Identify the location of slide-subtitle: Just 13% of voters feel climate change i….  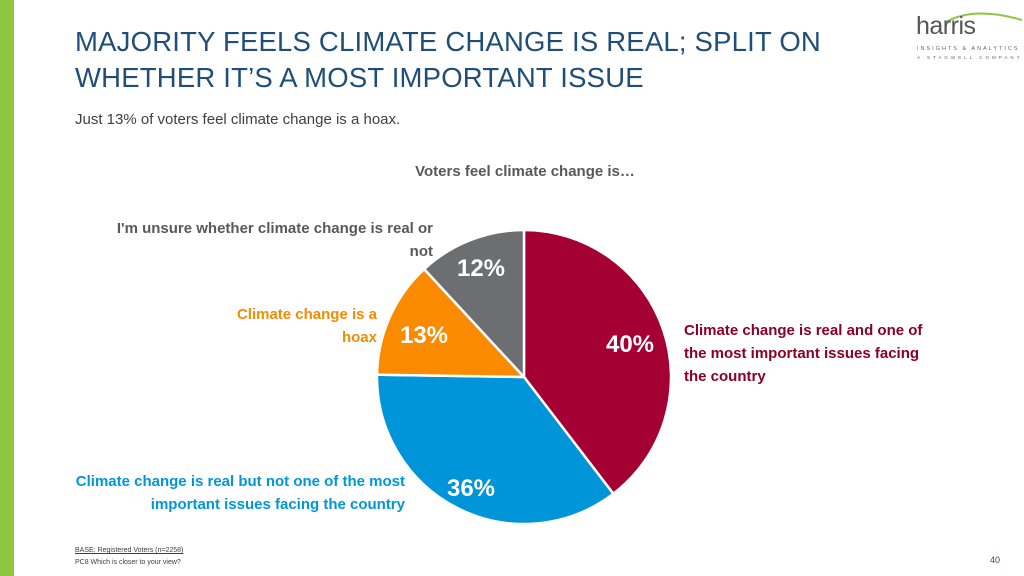
(238, 119).